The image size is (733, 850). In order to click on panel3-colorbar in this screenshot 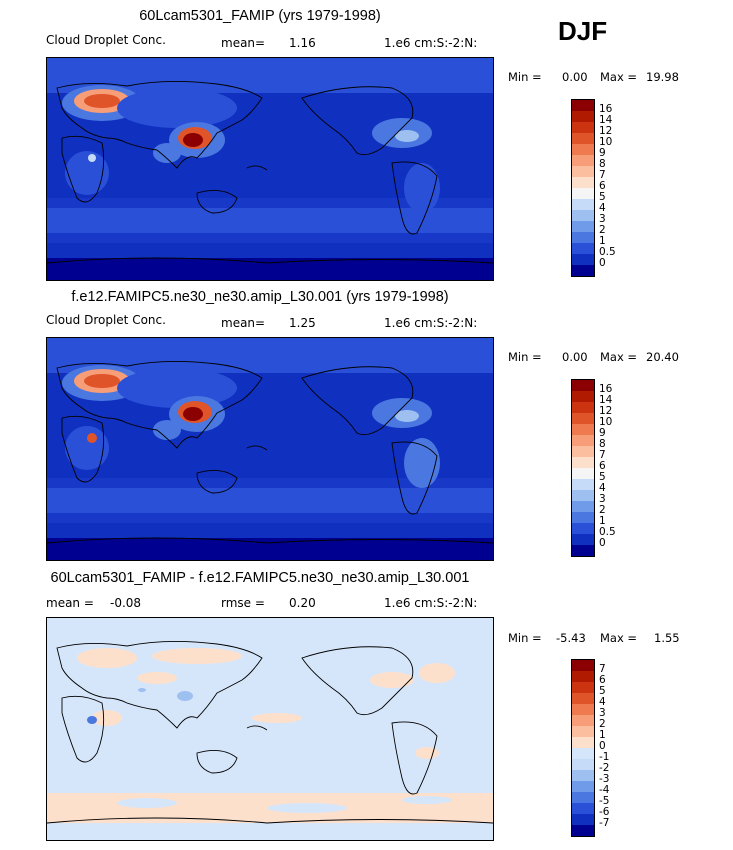, I will do `click(583, 748)`.